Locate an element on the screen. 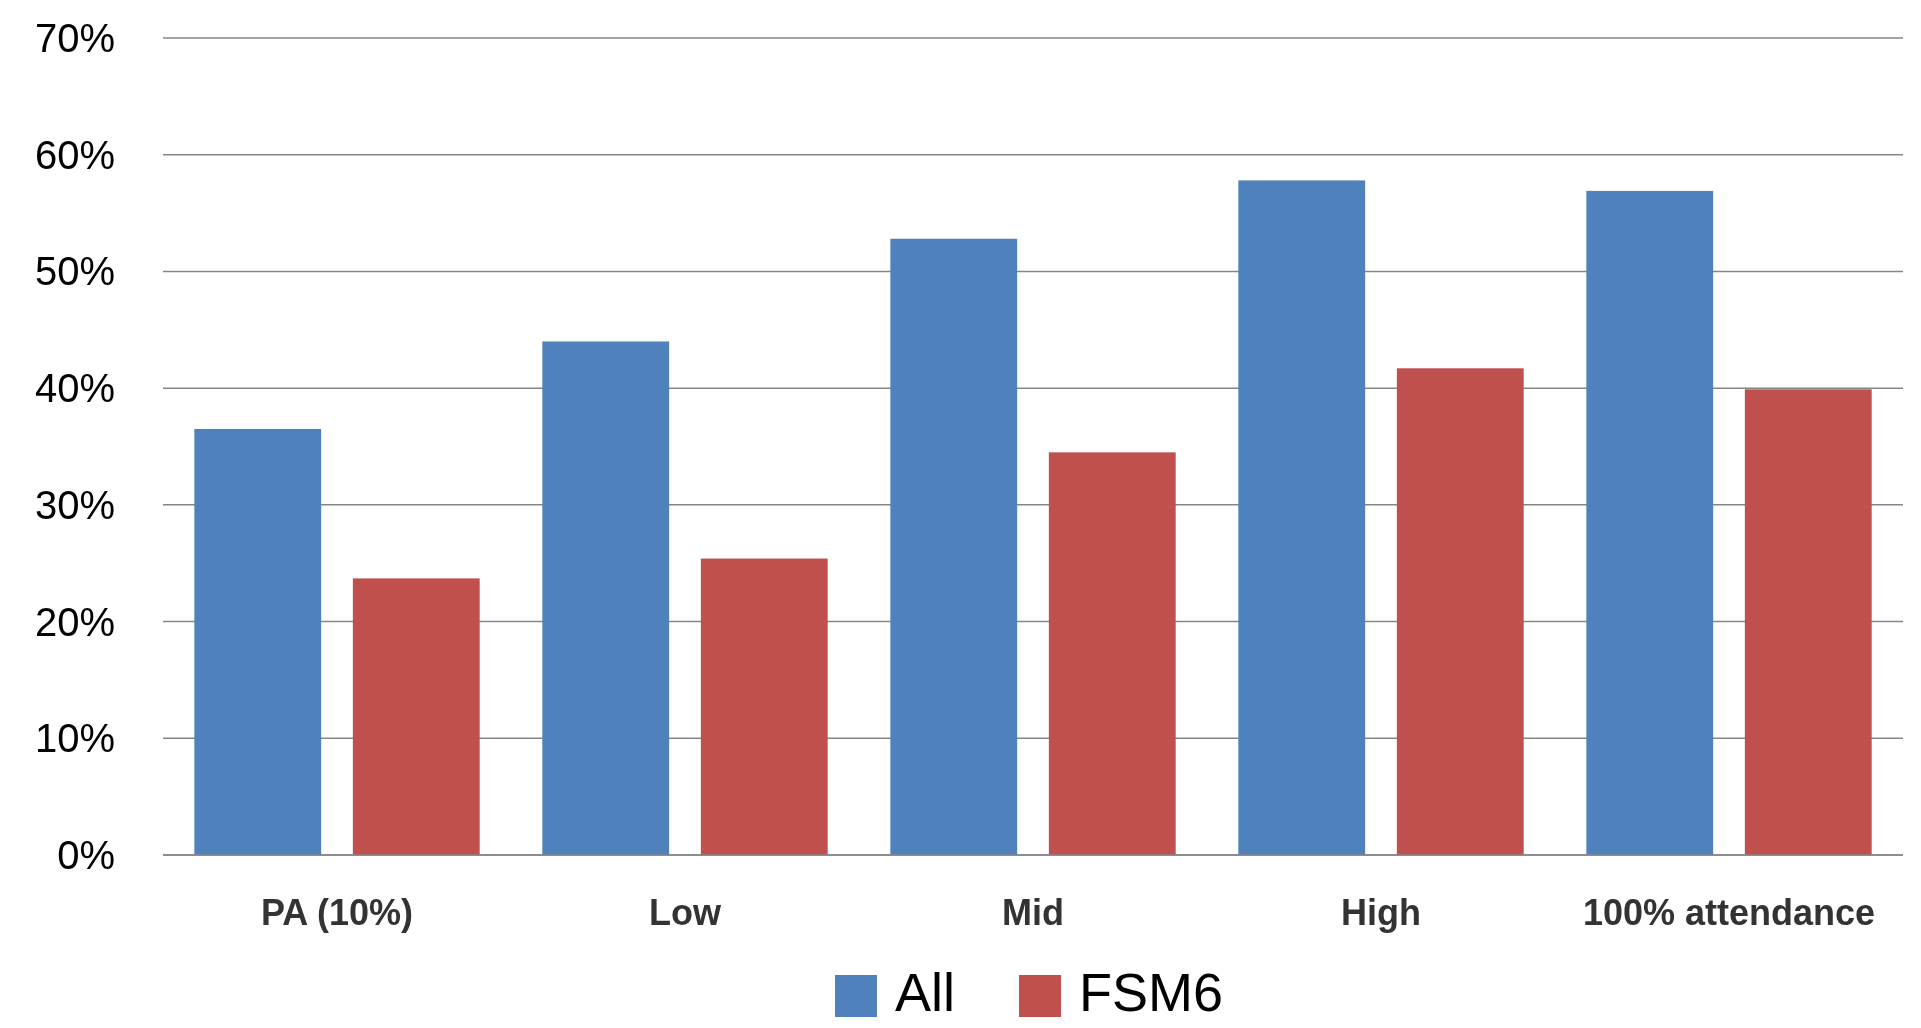 The width and height of the screenshot is (1921, 1028). y-tick-label: 30% is located at coordinates (74, 504).